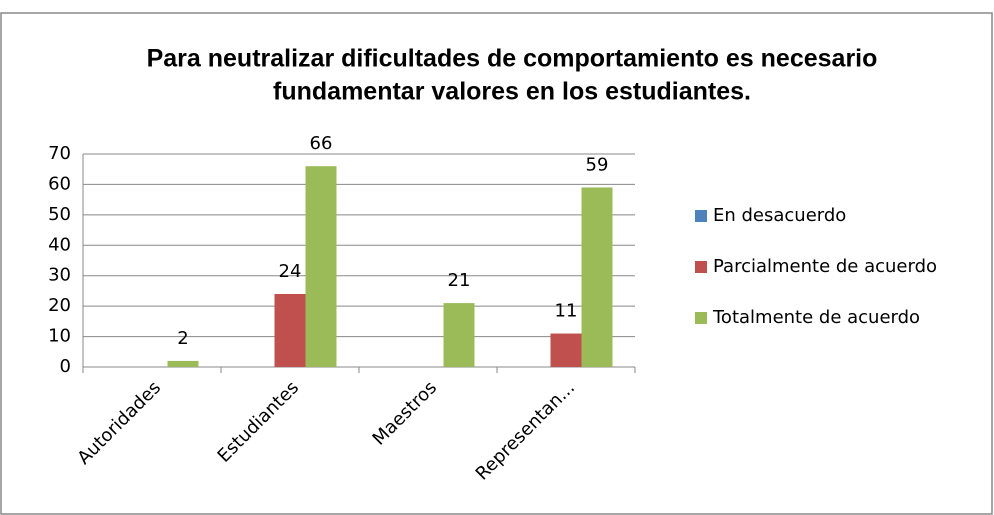  Describe the element at coordinates (59, 336) in the screenshot. I see `y-tick-label: 10` at that location.